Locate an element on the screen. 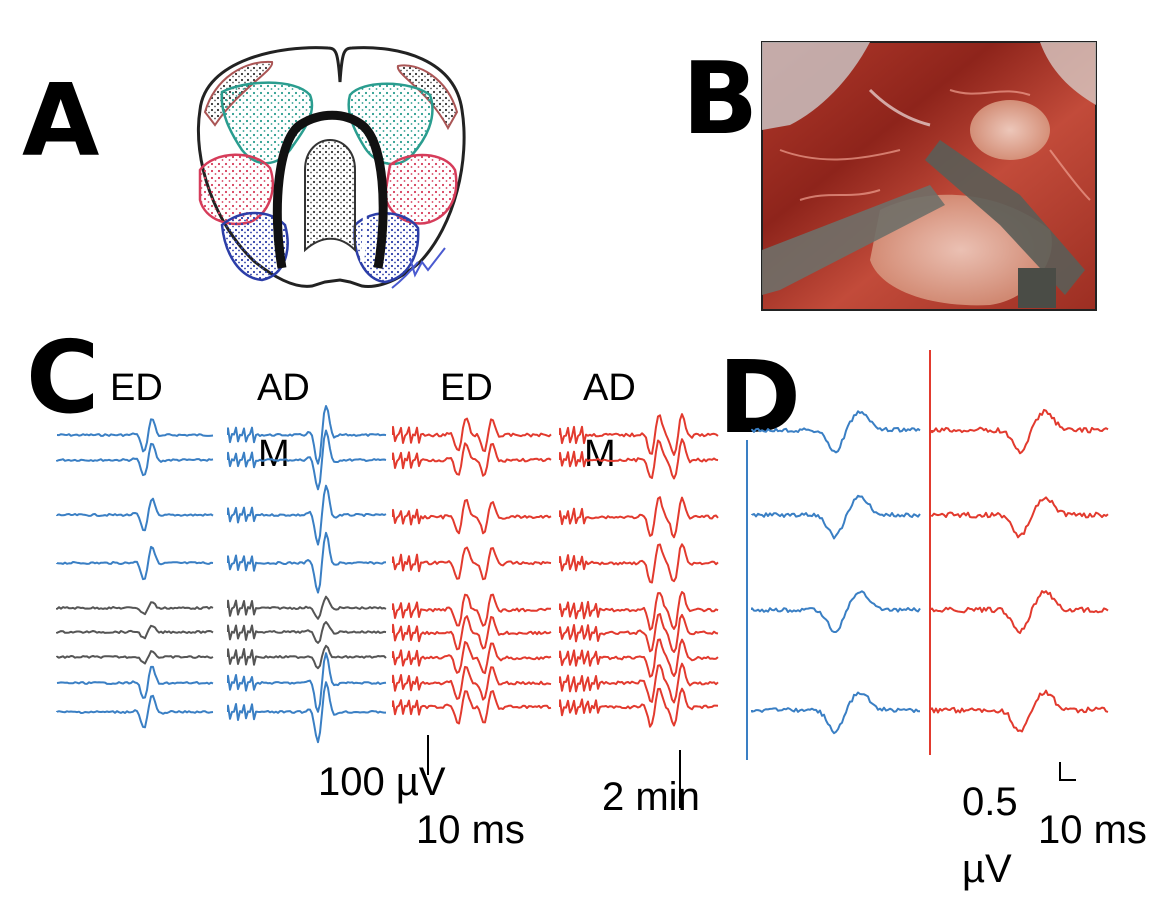 The width and height of the screenshot is (1176, 900). panel-label-a: A is located at coordinates (60, 120).